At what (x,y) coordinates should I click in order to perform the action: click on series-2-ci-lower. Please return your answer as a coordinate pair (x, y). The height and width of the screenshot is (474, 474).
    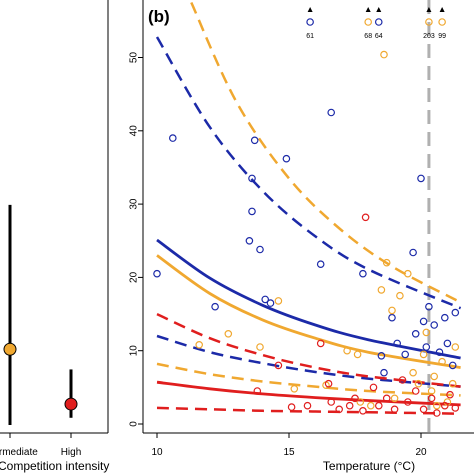
    Looking at the image, I should click on (308, 410).